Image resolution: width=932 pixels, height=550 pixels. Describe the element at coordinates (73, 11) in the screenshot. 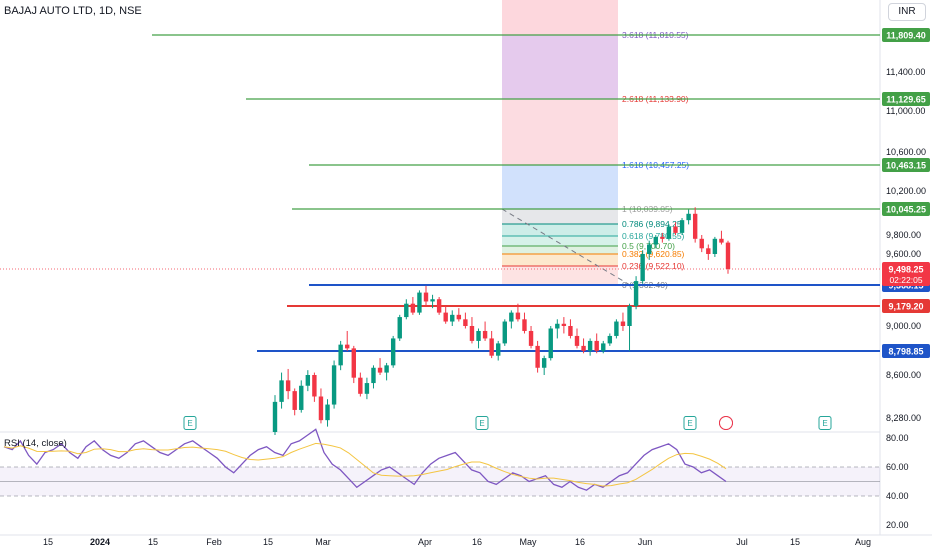

I see `symbol-title: BAJAJ AUTO LTD, 1D, NSE` at that location.